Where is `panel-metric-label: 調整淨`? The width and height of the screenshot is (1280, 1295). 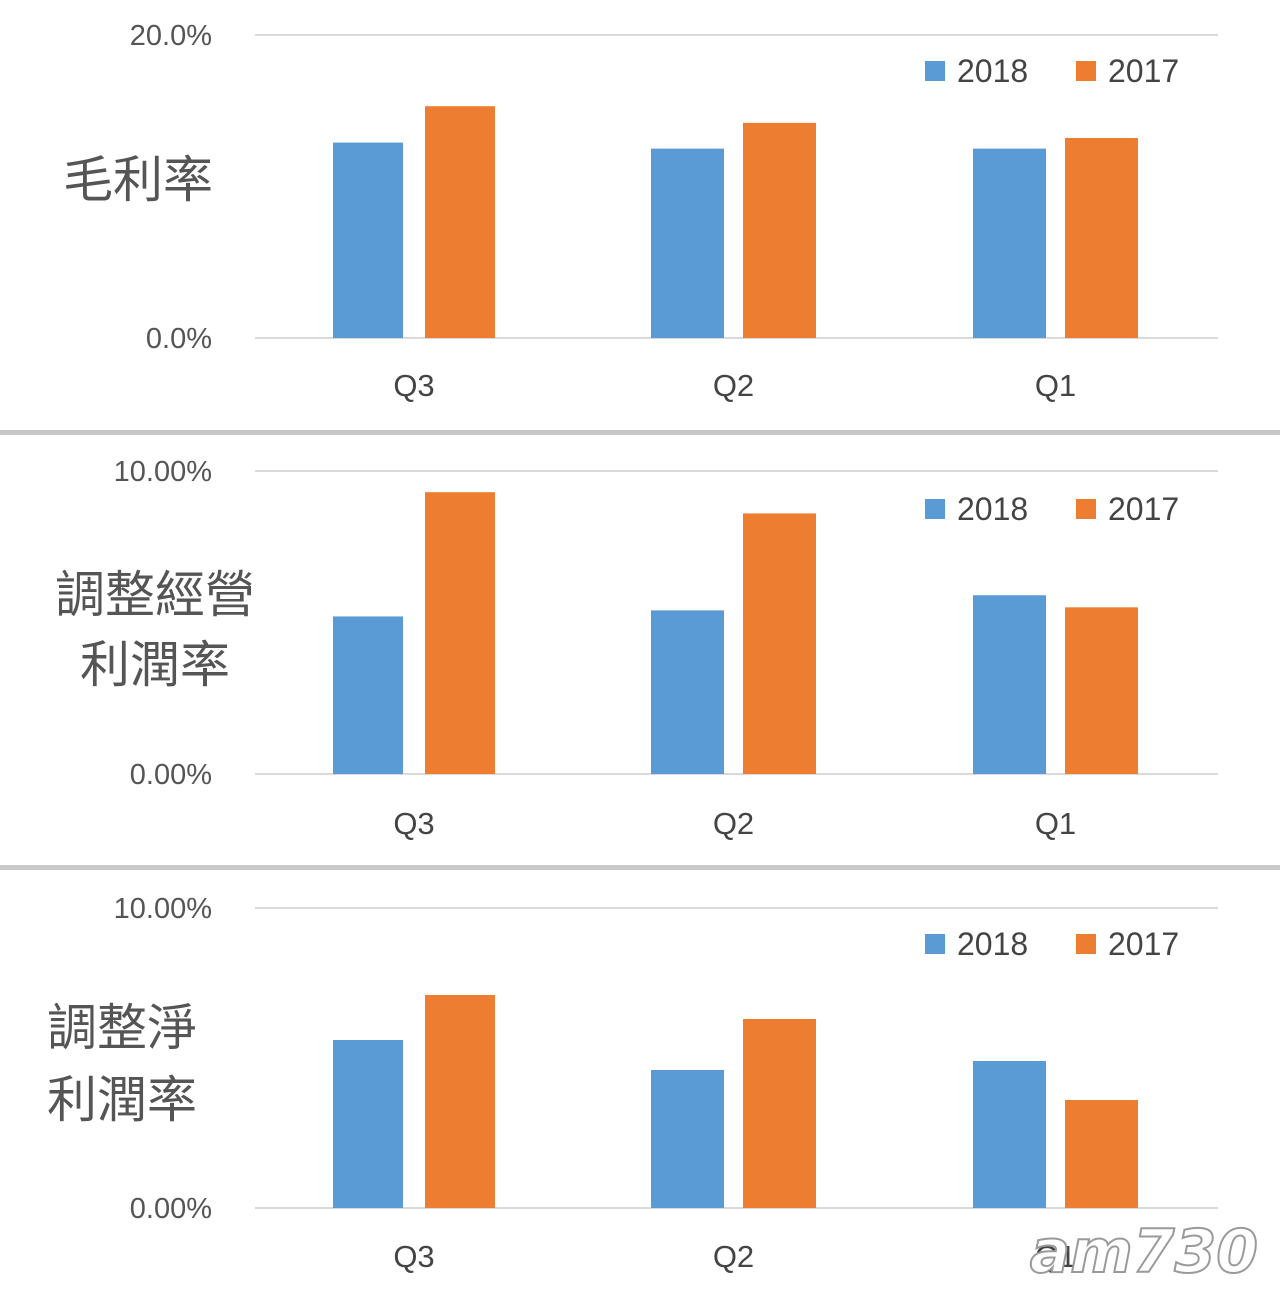
panel-metric-label: 調整淨 is located at coordinates (122, 1028).